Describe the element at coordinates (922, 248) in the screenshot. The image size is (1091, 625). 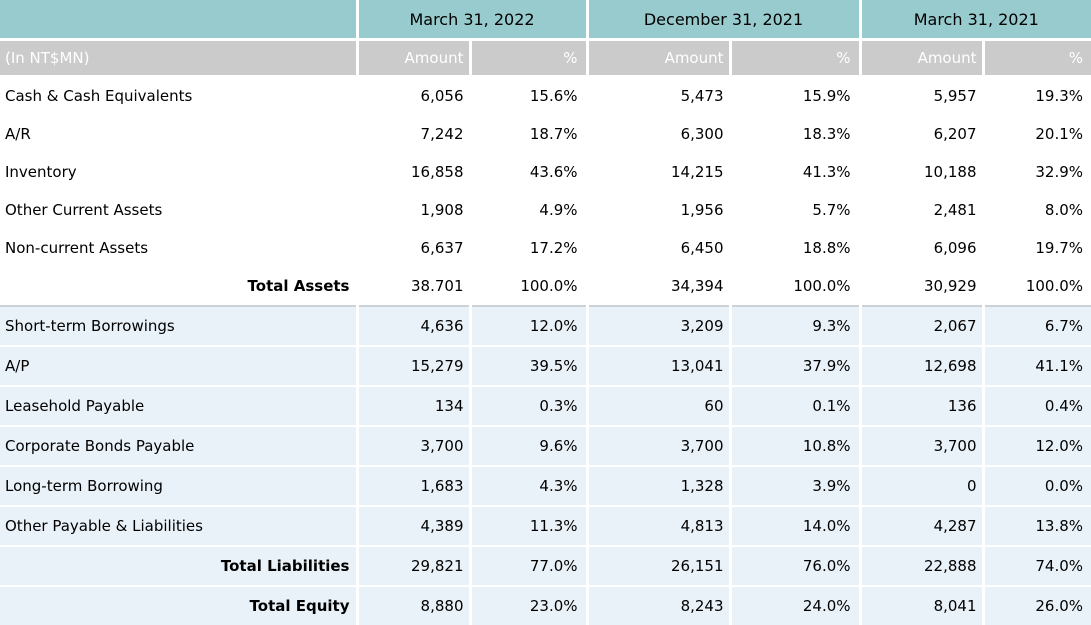
I see `amount-cell: 6,096` at that location.